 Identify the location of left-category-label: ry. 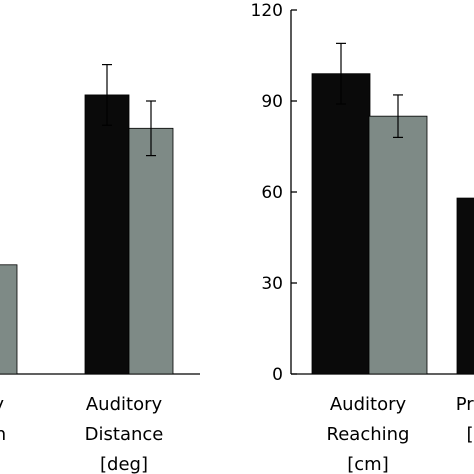
(2, 404).